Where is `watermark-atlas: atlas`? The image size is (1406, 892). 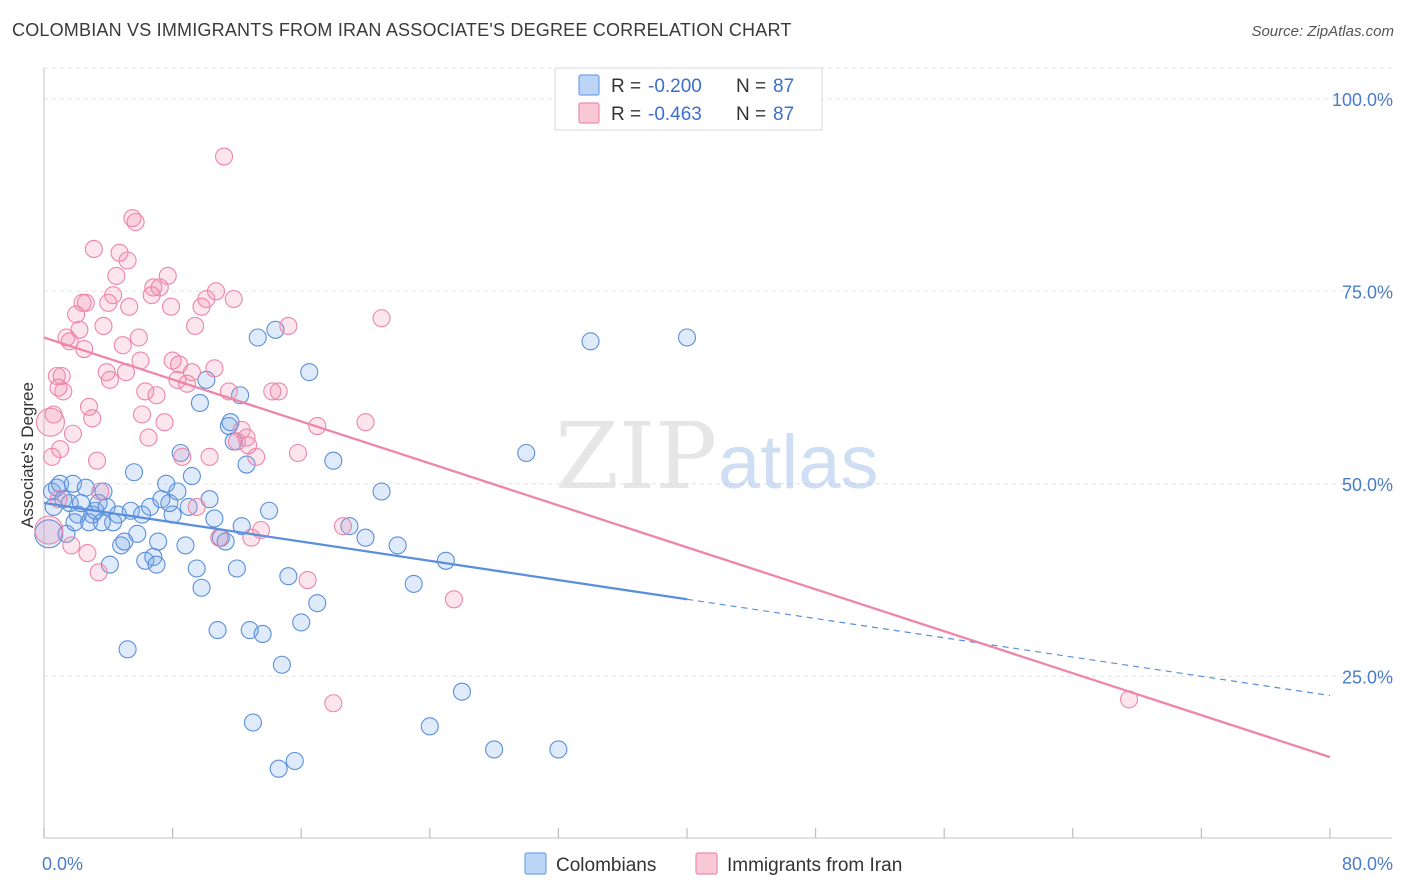 watermark-atlas: atlas is located at coordinates (798, 462).